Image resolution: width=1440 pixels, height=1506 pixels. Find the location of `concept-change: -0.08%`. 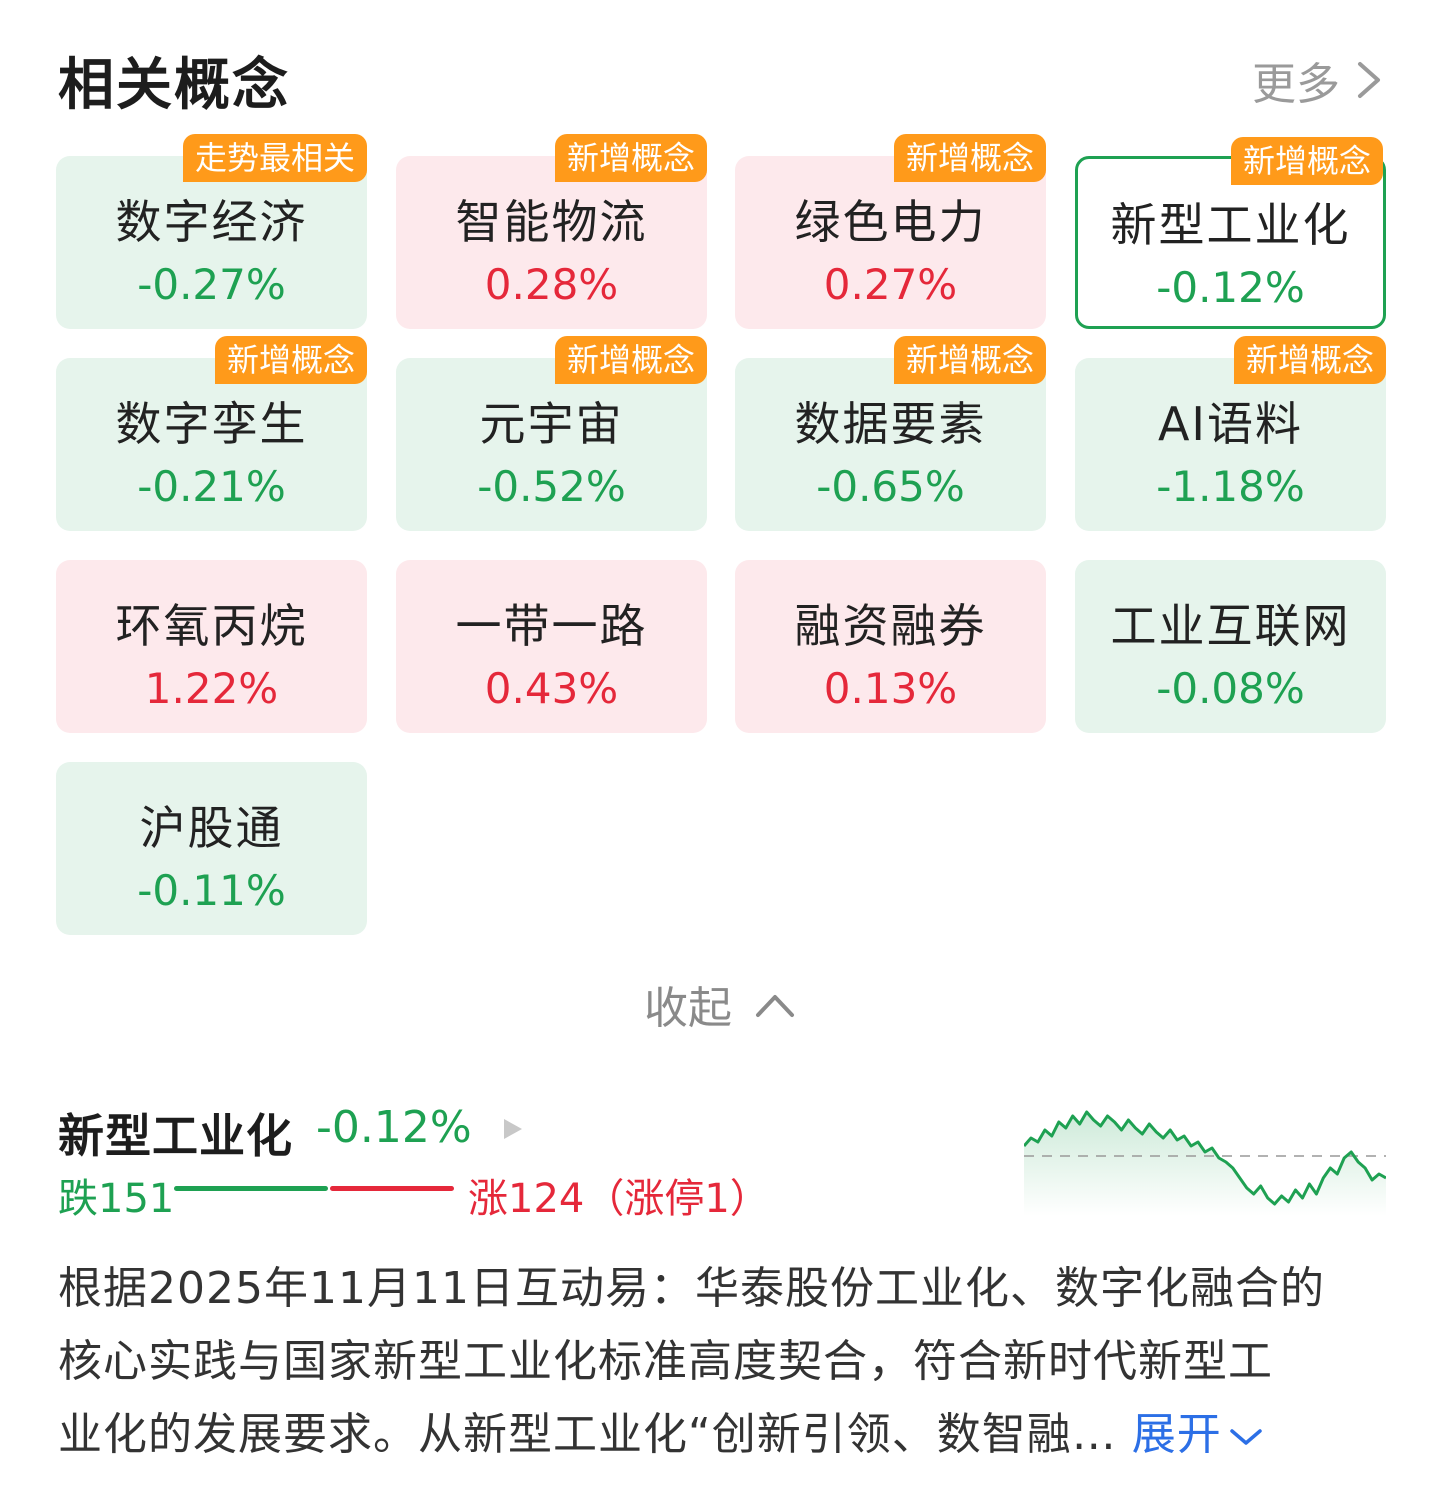

concept-change: -0.08% is located at coordinates (1230, 688).